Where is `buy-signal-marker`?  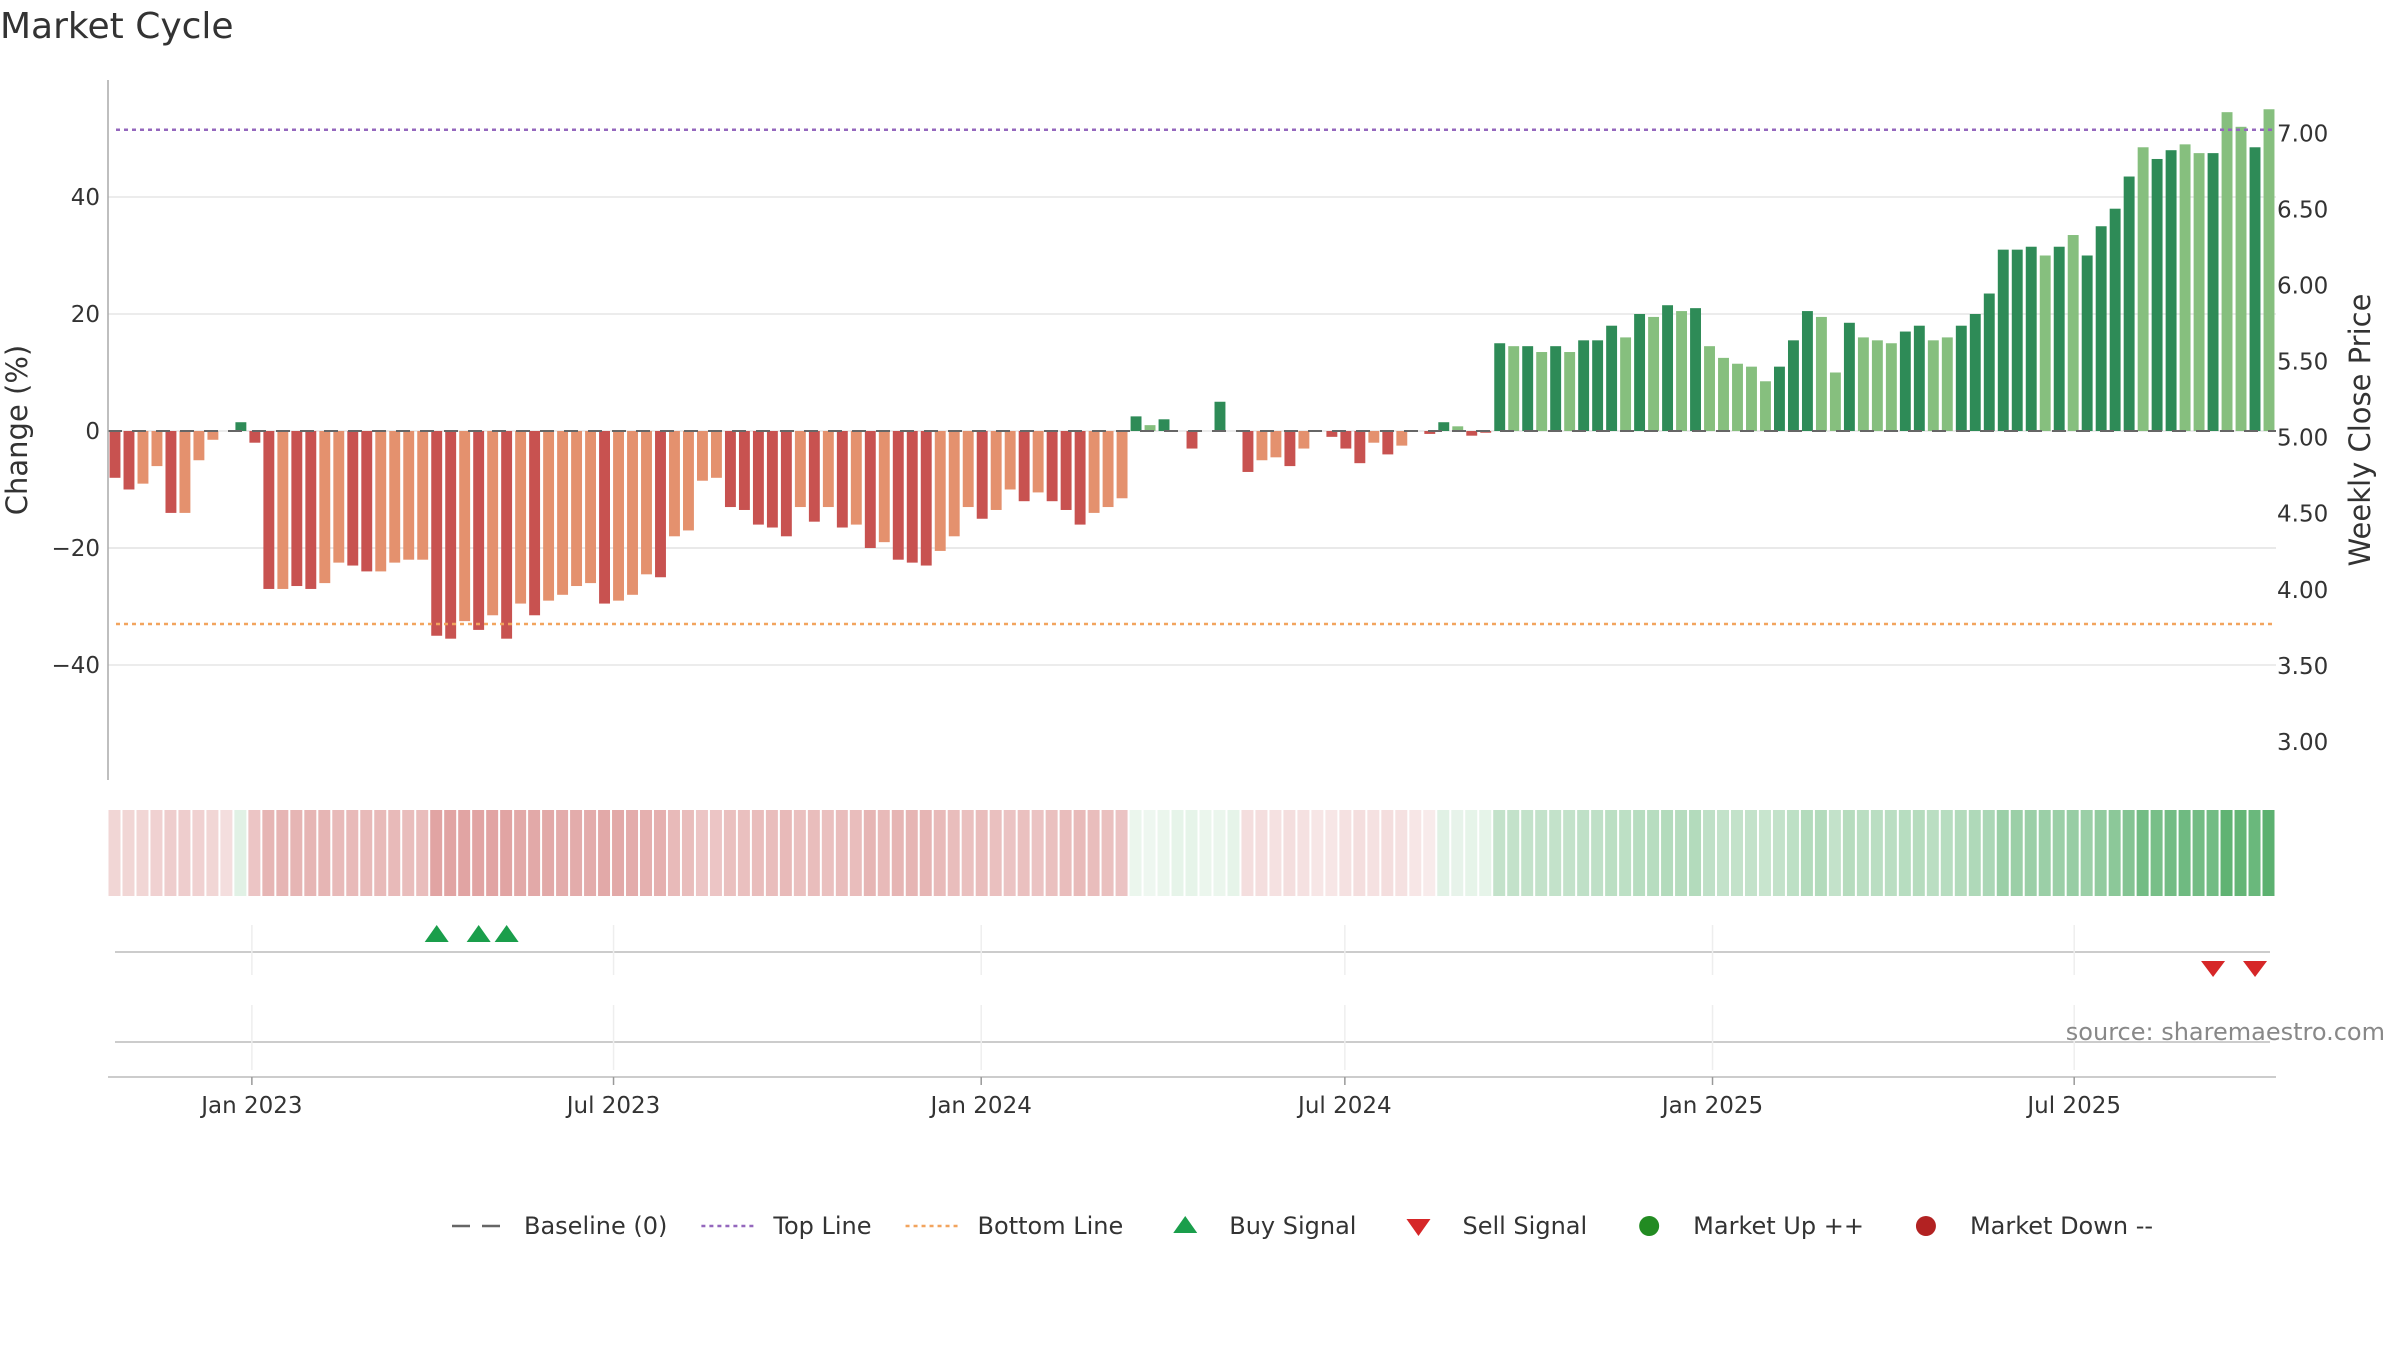
buy-signal-marker is located at coordinates (506, 933).